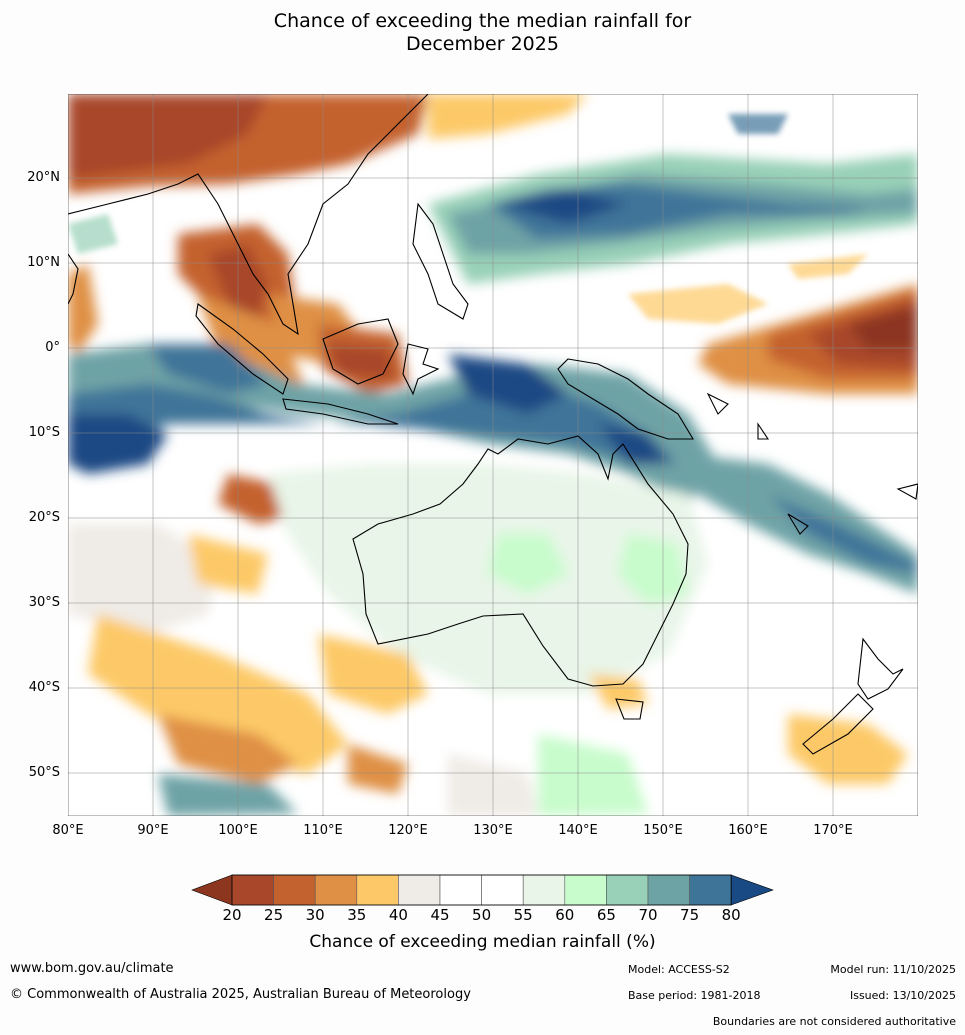 The image size is (965, 1035). Describe the element at coordinates (153, 830) in the screenshot. I see `lon-label-90e: 90°E` at that location.